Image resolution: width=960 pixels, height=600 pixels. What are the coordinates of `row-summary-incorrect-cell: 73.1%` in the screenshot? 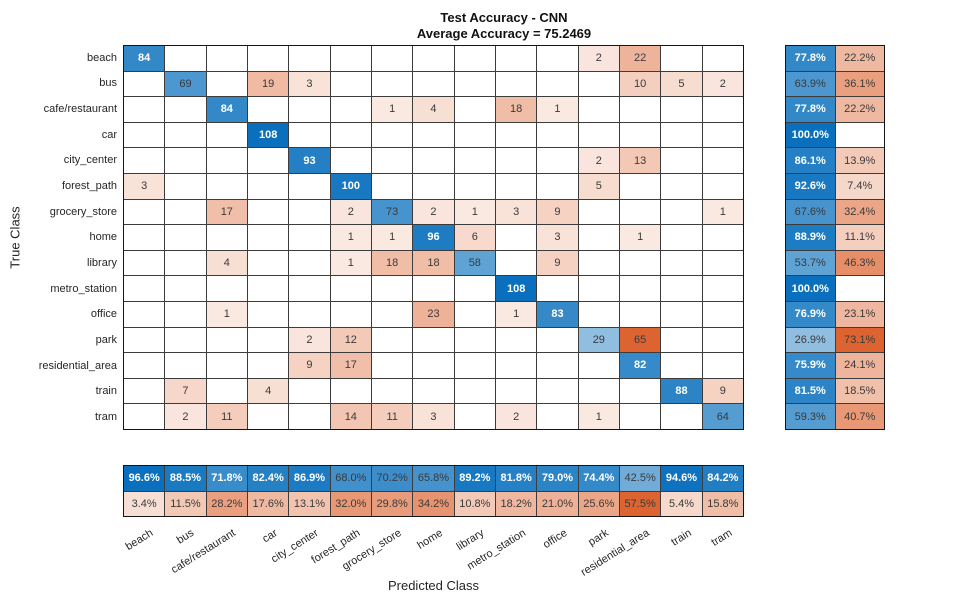 It's located at (859, 340).